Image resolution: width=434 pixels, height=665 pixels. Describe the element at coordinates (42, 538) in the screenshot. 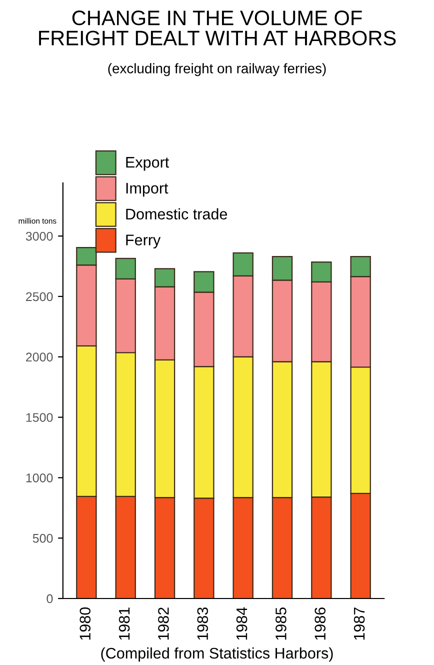

I see `y-tick-label: 500` at that location.